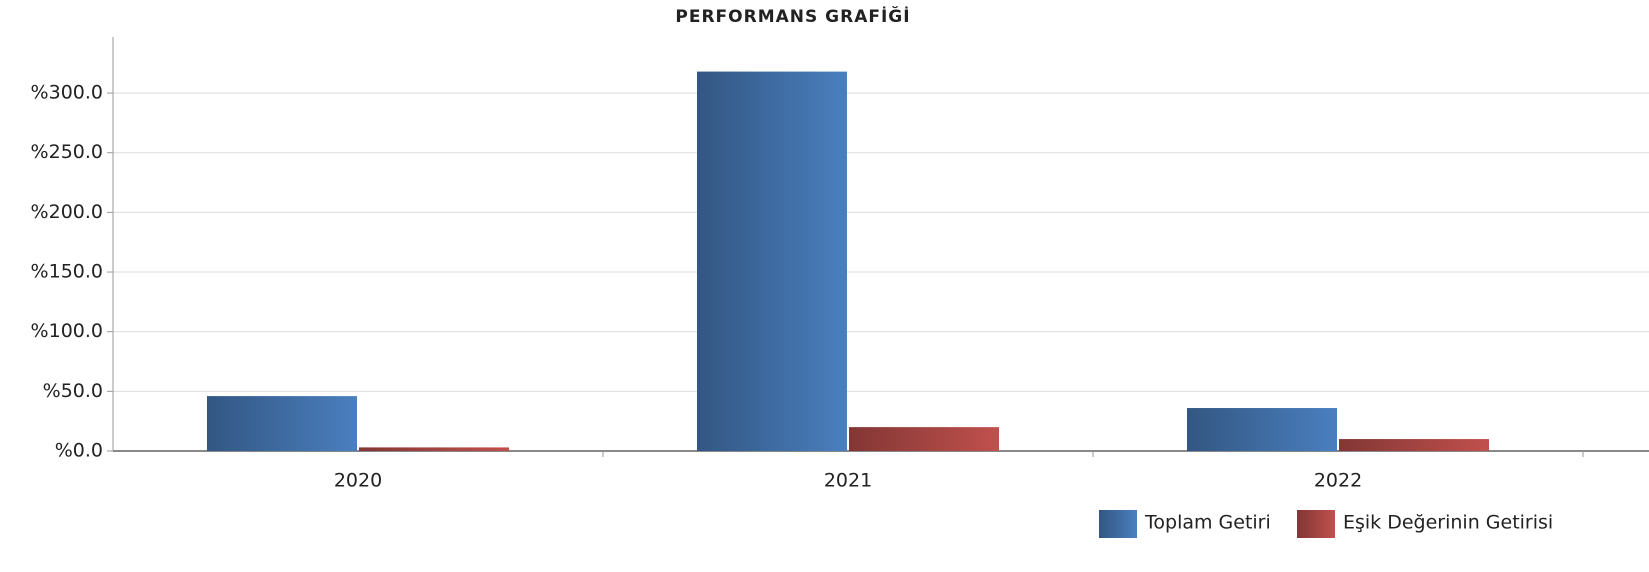  I want to click on chart-title: PERFORMANS GRAFİĞİ, so click(792, 16).